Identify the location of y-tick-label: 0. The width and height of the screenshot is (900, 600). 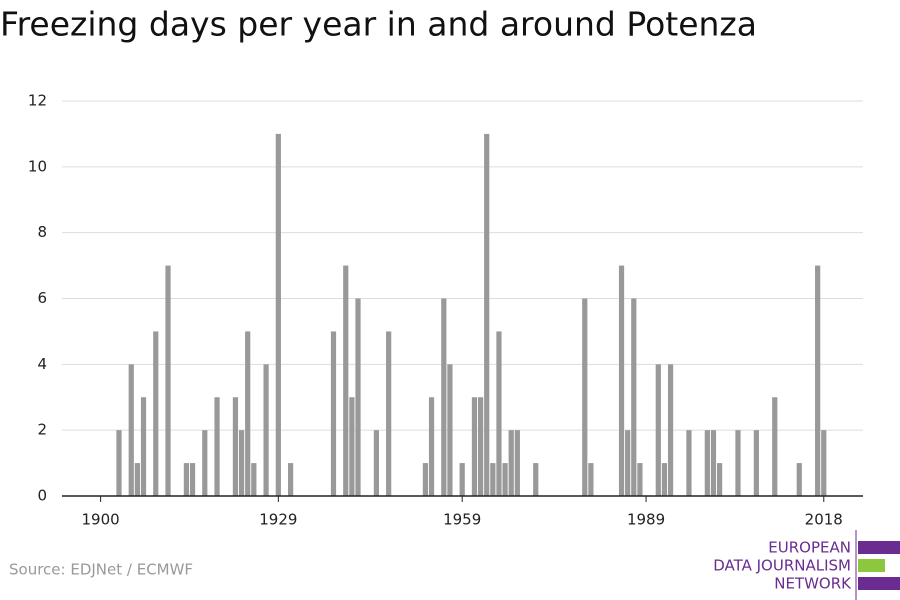
(42, 496).